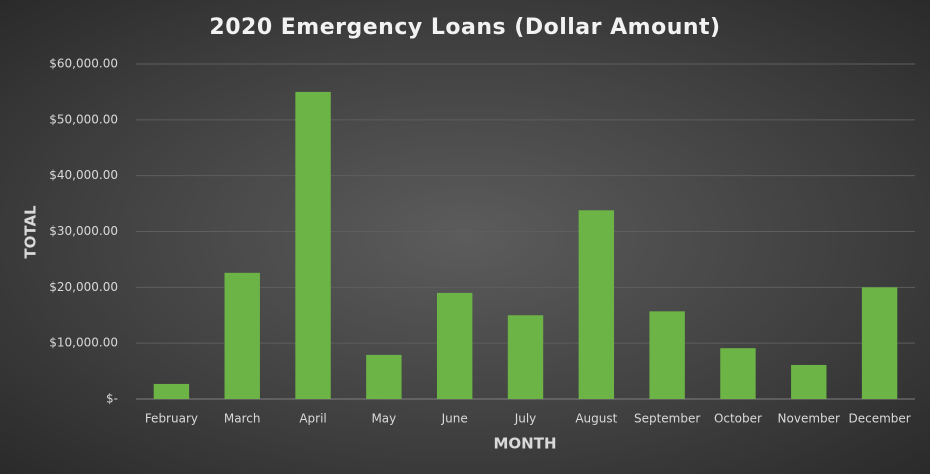  I want to click on x-axis-title: MONTH, so click(524, 444).